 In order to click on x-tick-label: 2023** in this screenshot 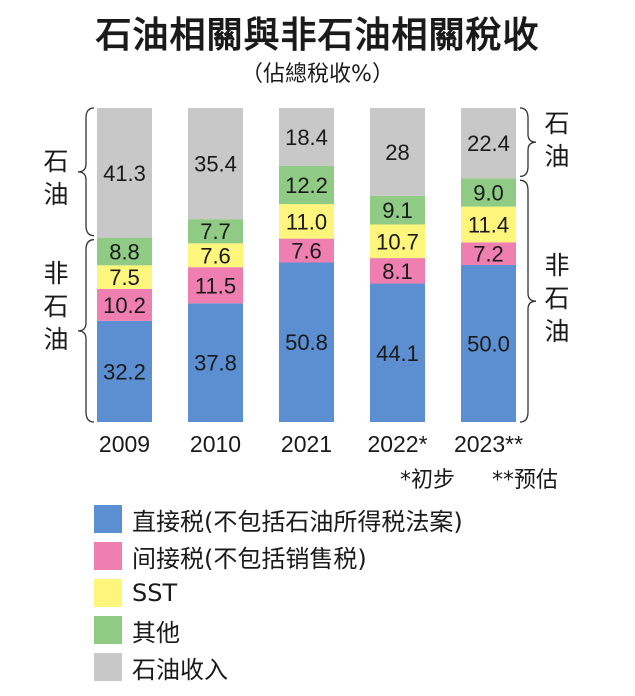, I will do `click(488, 444)`.